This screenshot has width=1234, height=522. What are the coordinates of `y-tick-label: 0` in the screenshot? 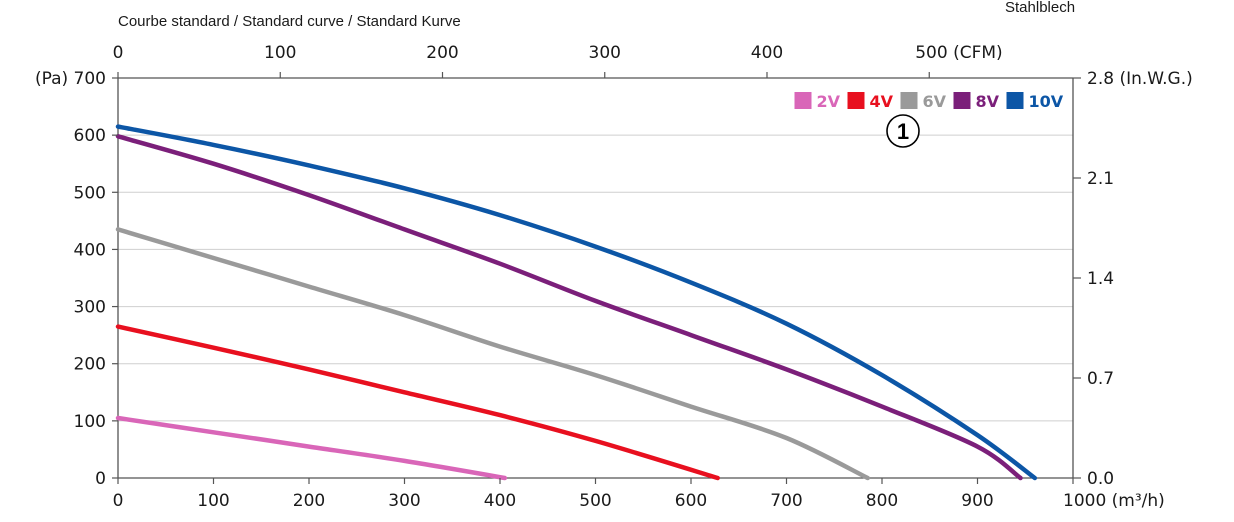 It's located at (100, 479).